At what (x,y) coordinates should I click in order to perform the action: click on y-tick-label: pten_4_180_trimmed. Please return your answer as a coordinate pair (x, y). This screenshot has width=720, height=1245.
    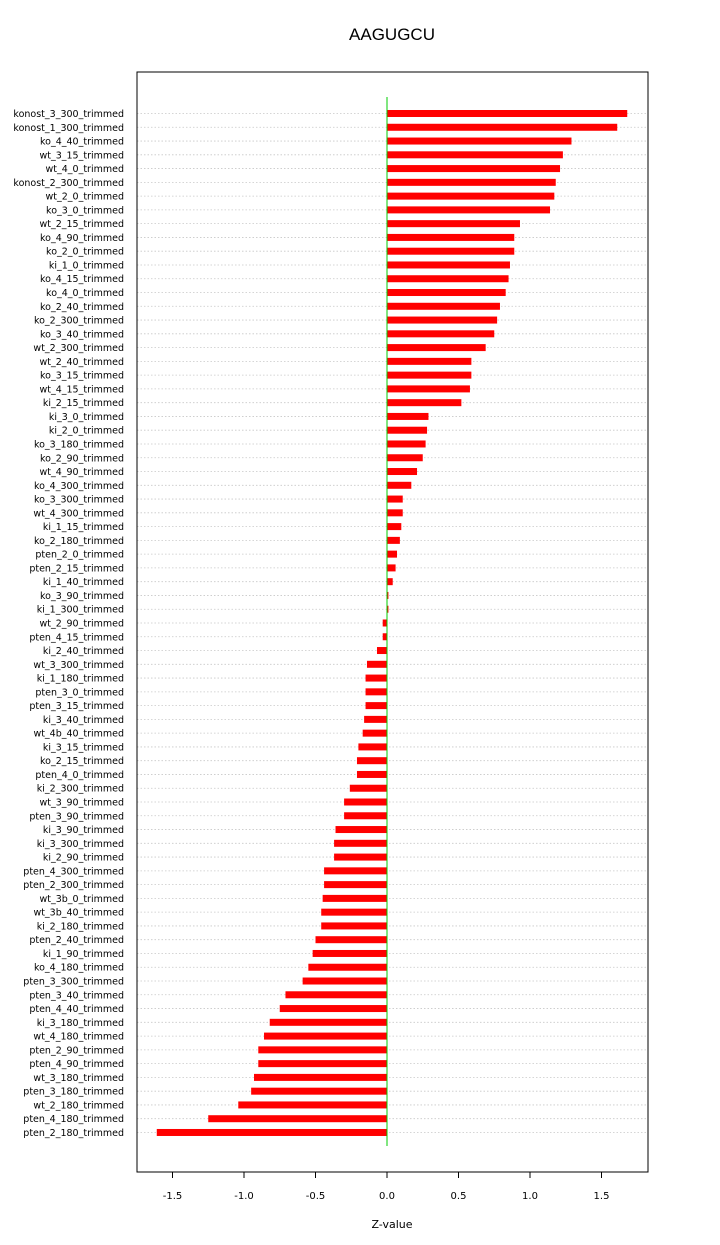
    Looking at the image, I should click on (73, 1119).